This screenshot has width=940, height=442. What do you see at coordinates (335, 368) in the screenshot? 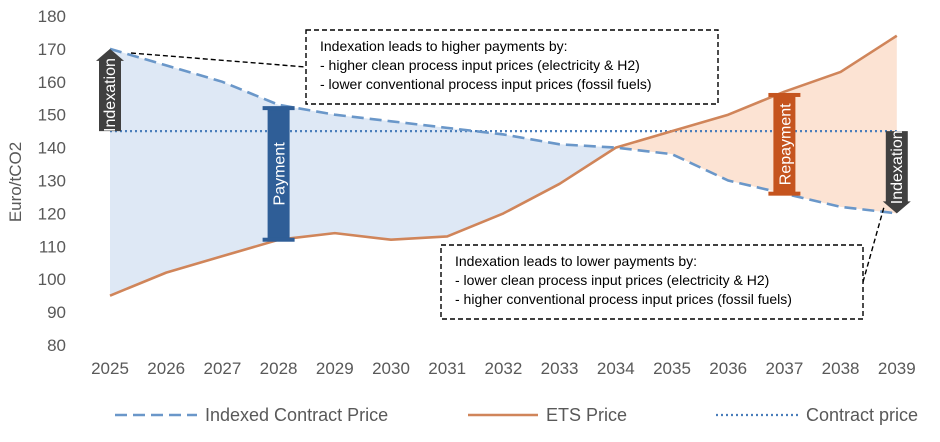
I see `x-tick-label: 2029` at bounding box center [335, 368].